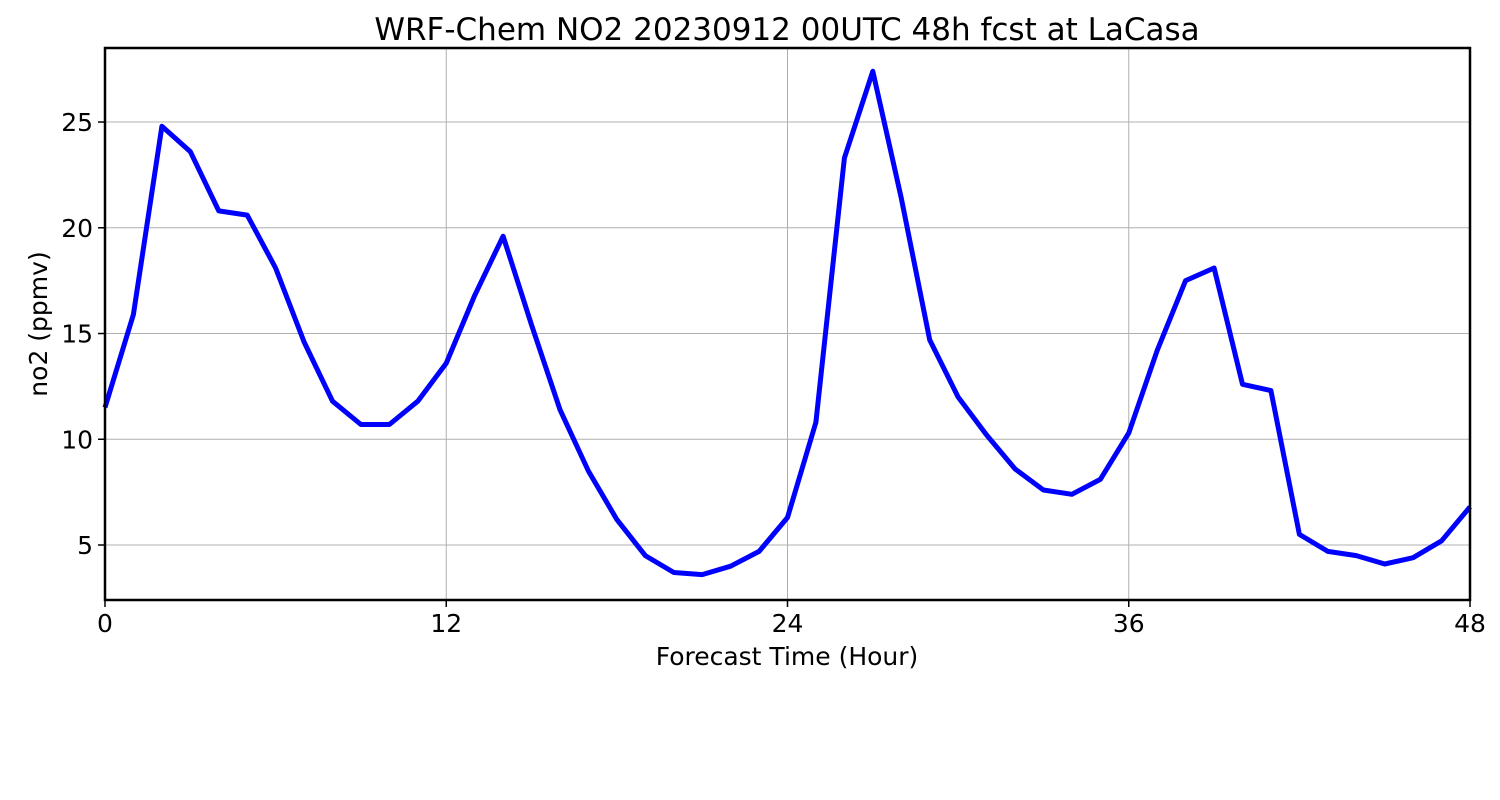 This screenshot has height=800, width=1500. Describe the element at coordinates (787, 656) in the screenshot. I see `x-axis-label: Forecast Time (Hour)` at that location.